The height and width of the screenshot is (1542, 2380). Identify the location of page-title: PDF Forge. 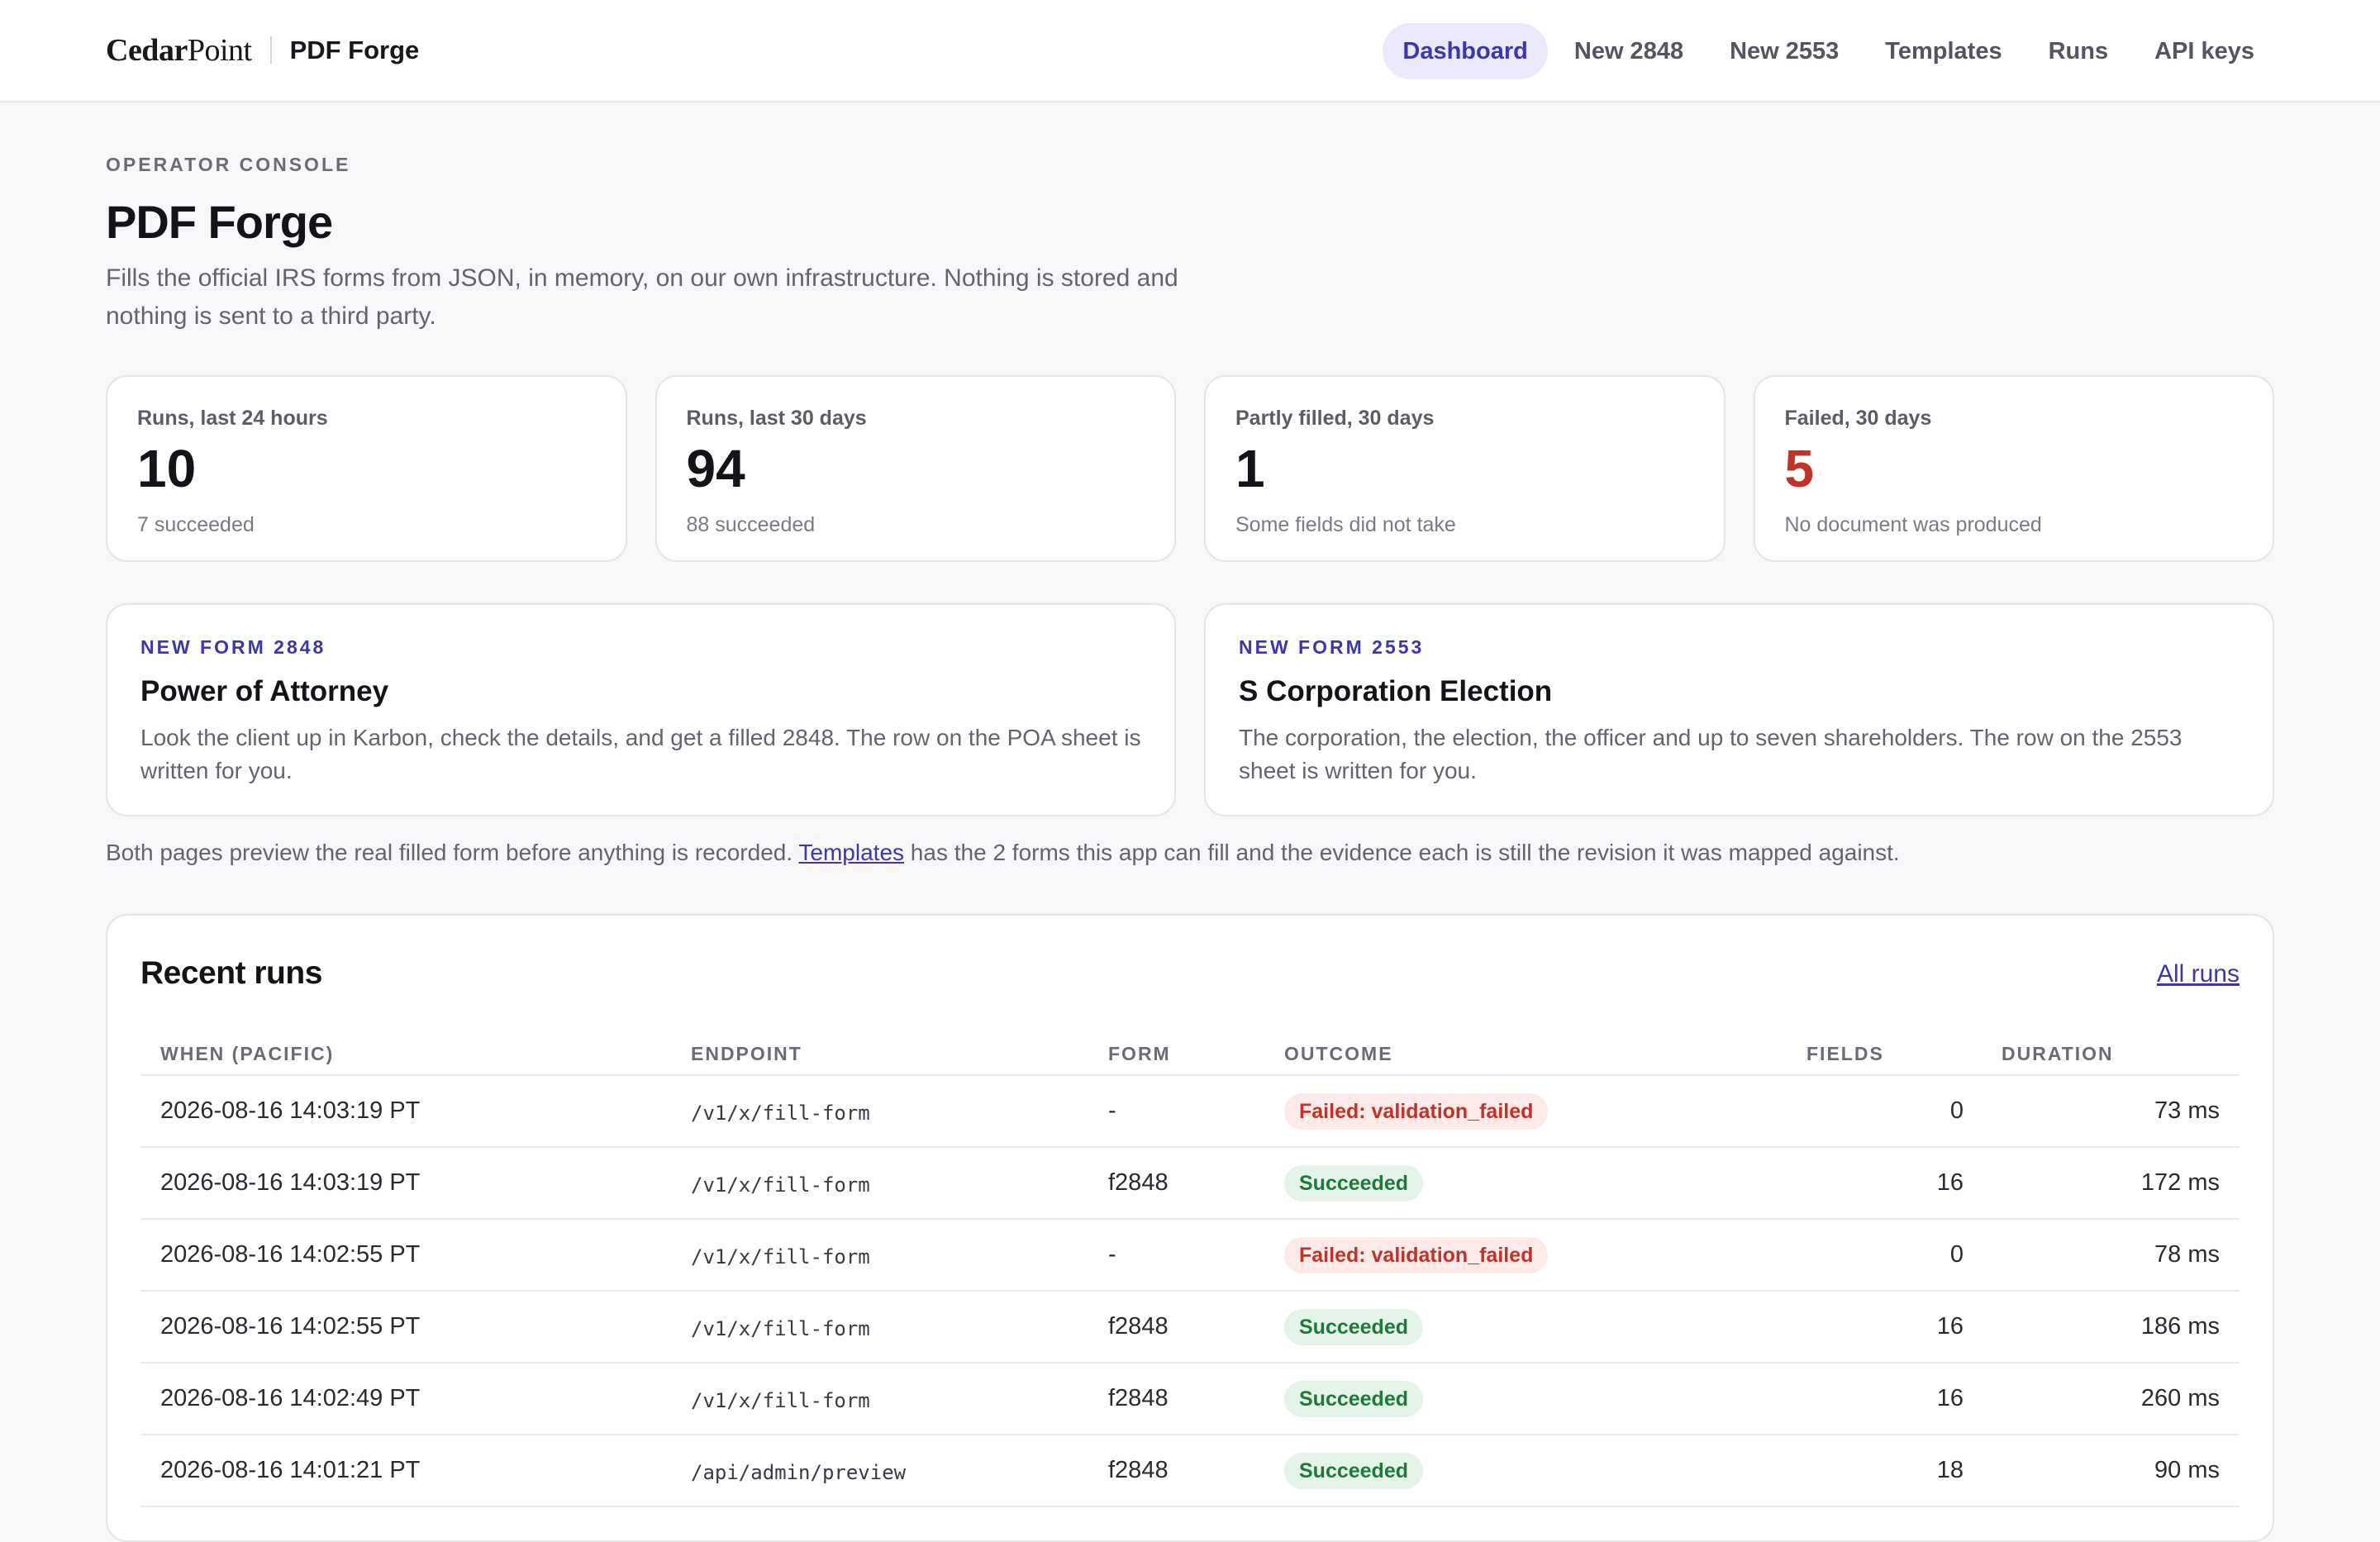
(219, 222).